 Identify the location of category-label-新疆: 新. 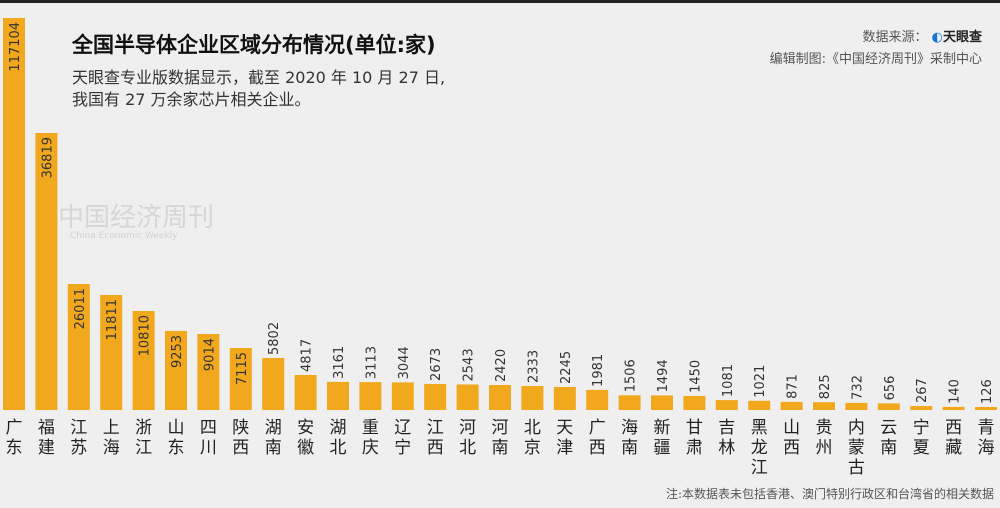
(662, 428).